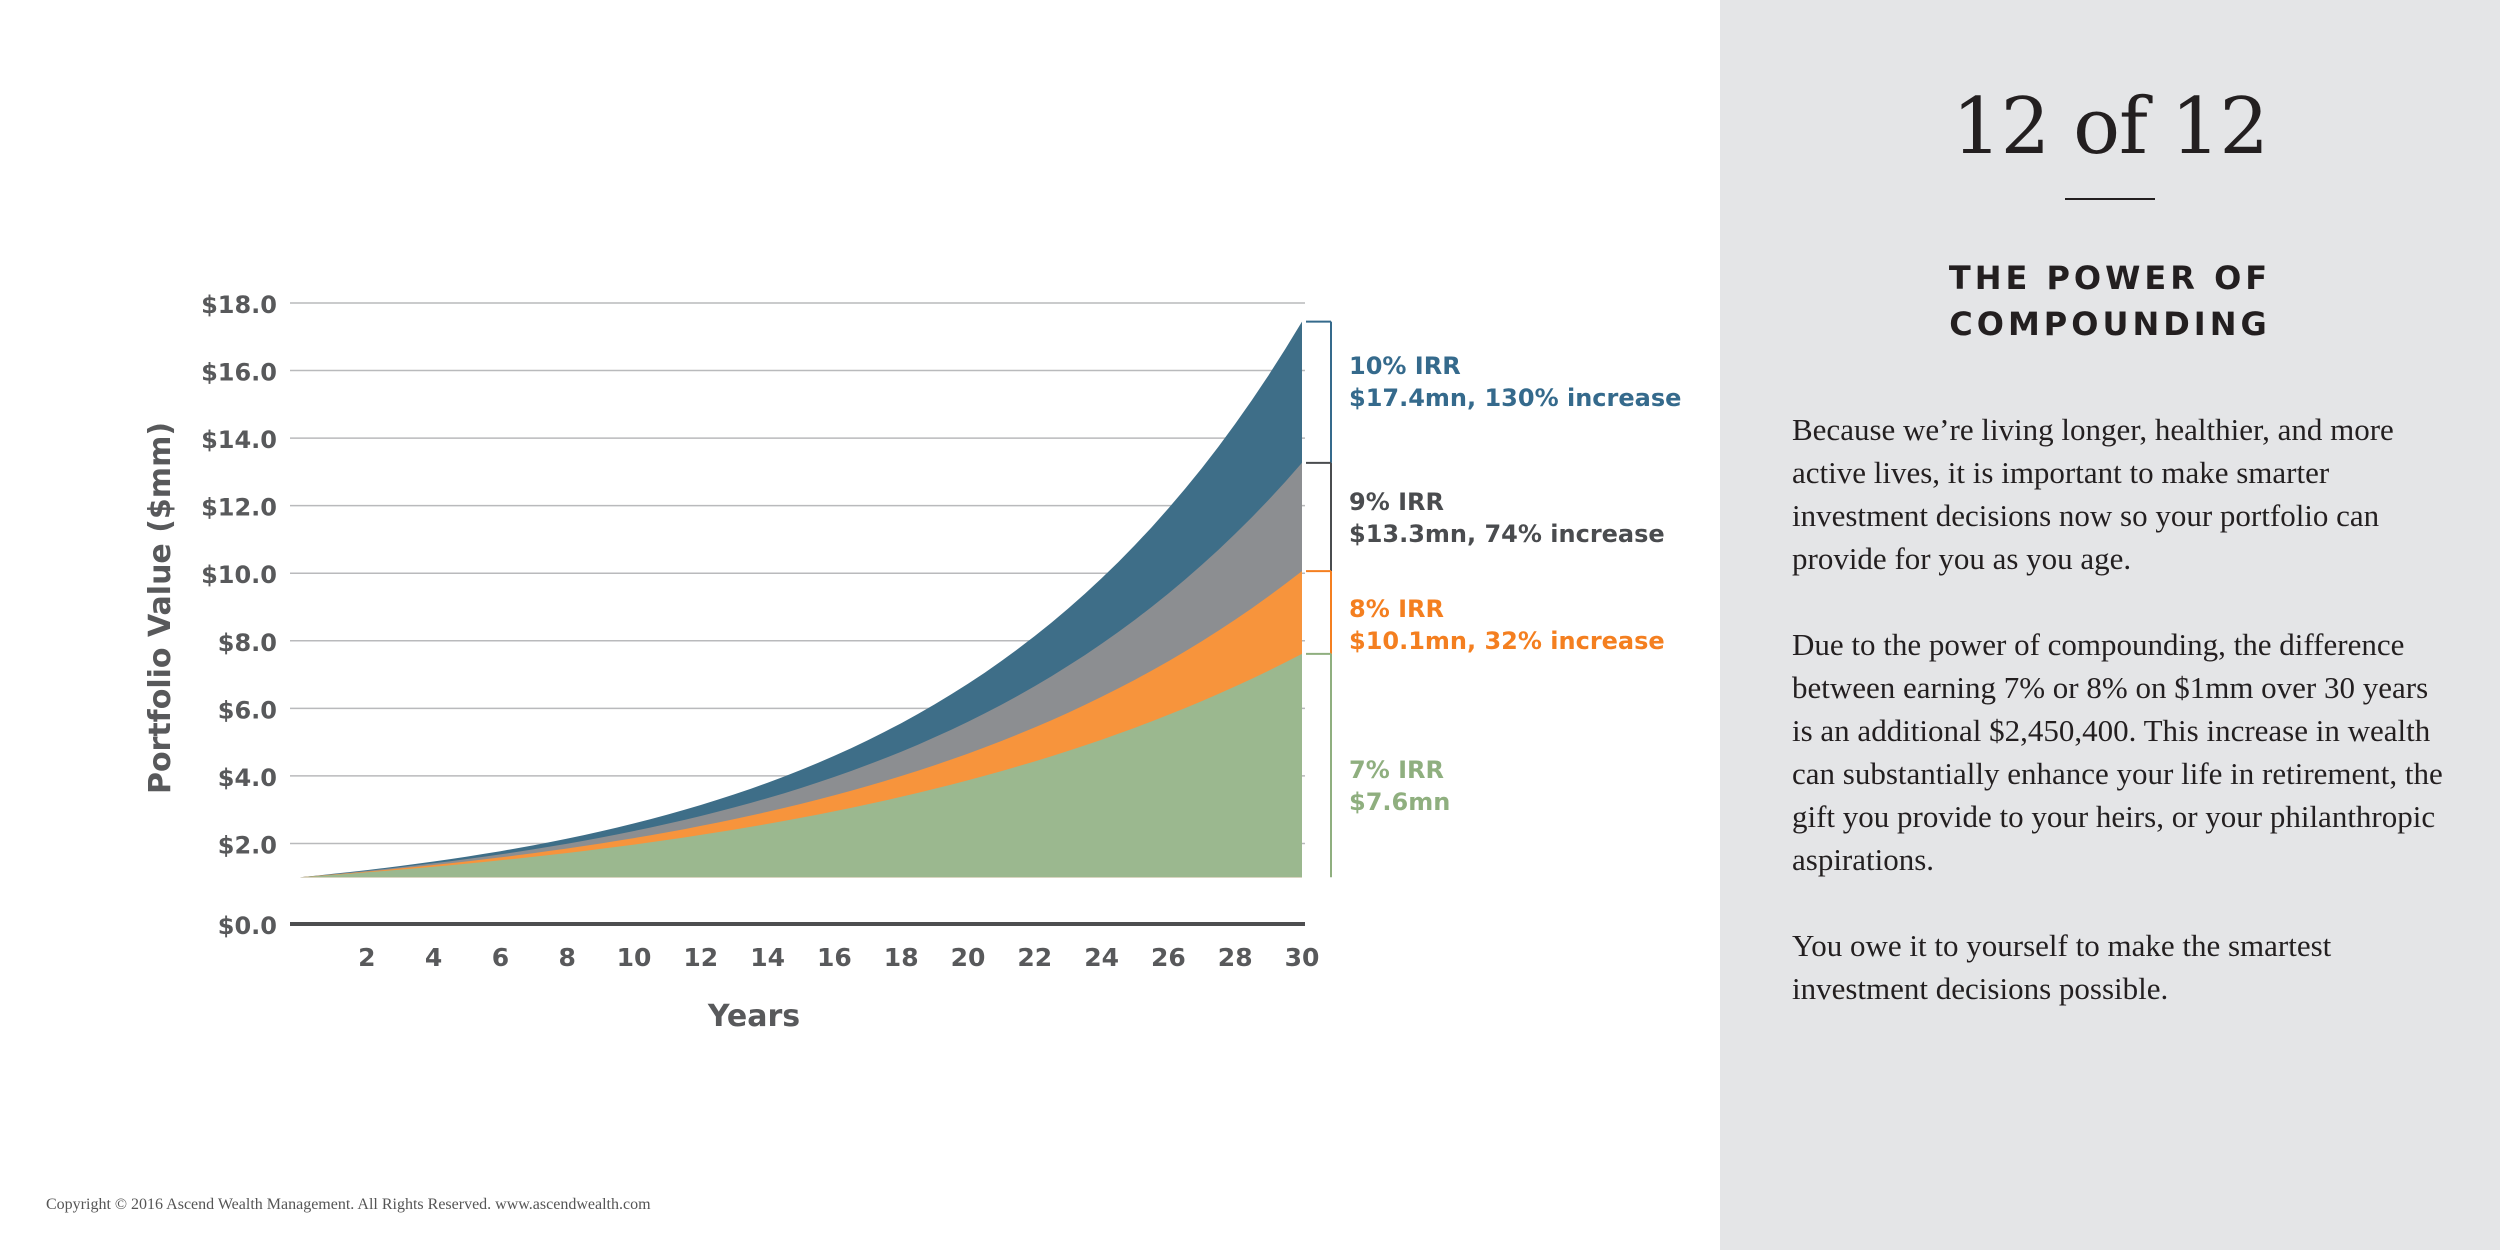  I want to click on series-label-irr8: 8% IRR, so click(1396, 609).